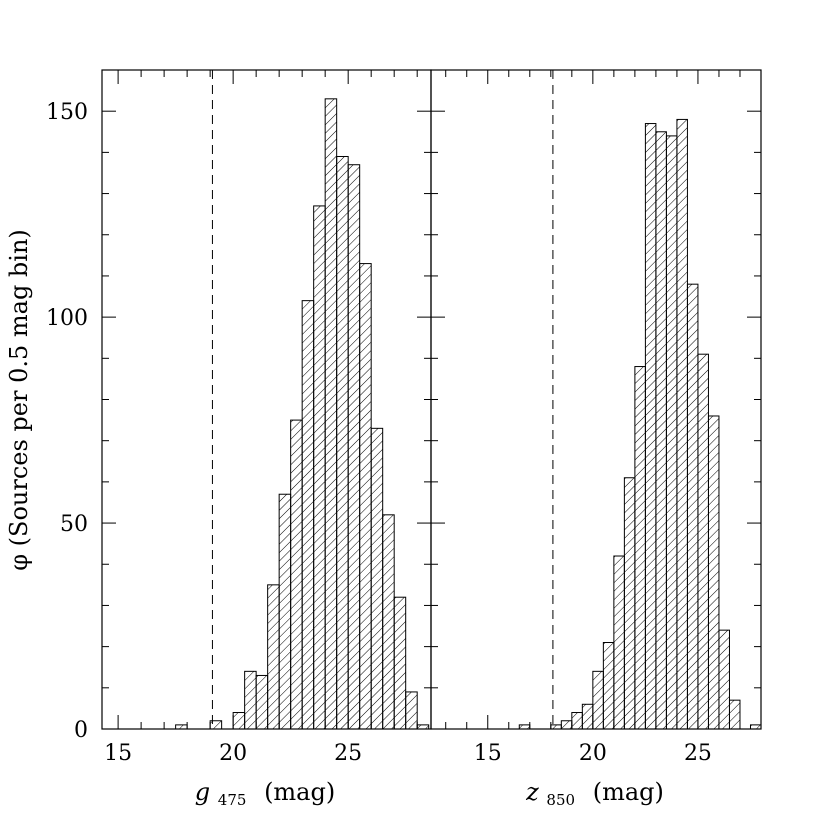  Describe the element at coordinates (698, 753) in the screenshot. I see `x-tick-label-right-25: 25` at that location.